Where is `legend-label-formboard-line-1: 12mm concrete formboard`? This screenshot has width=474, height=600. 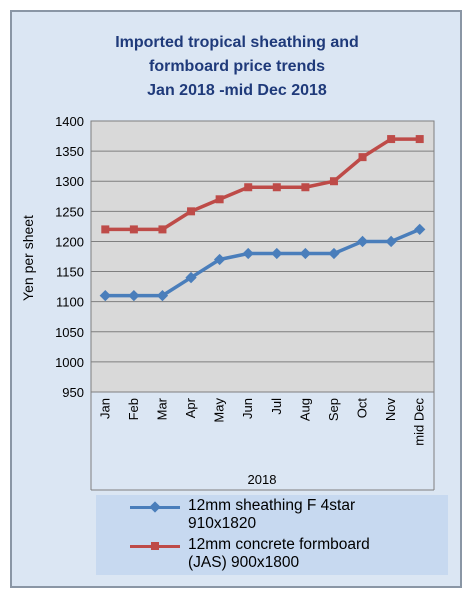 legend-label-formboard-line-1: 12mm concrete formboard is located at coordinates (279, 544).